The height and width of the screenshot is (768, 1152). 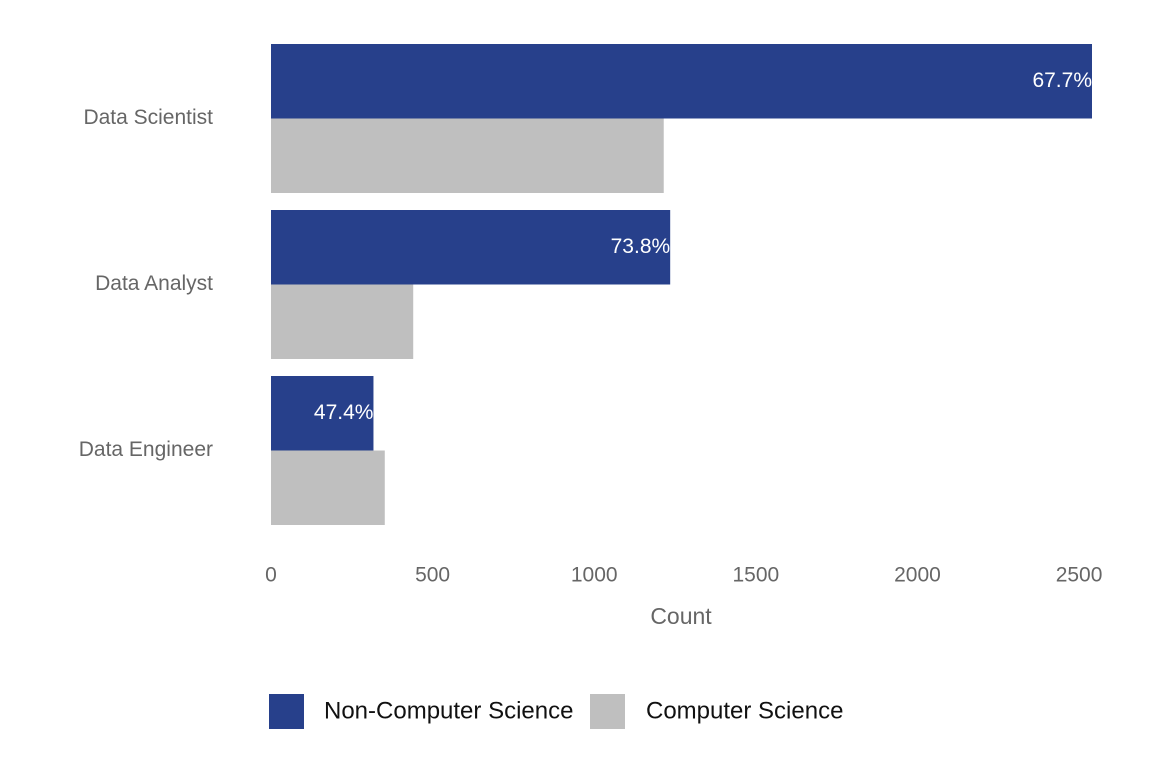 I want to click on x-tick-label: 0, so click(x=271, y=575).